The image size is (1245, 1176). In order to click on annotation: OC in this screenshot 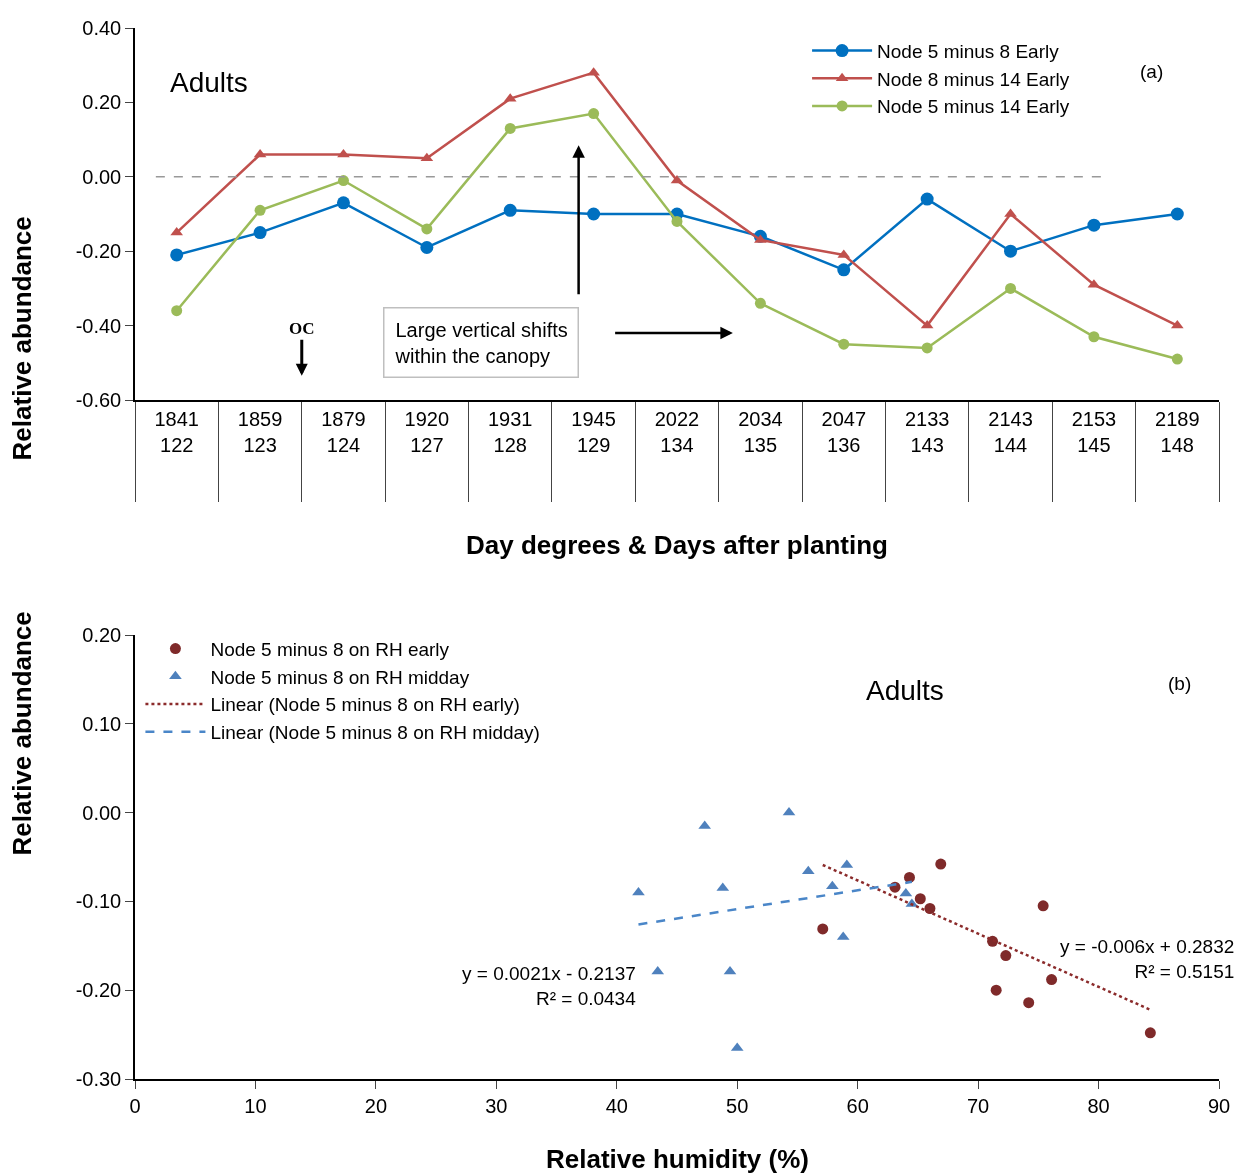, I will do `click(302, 328)`.